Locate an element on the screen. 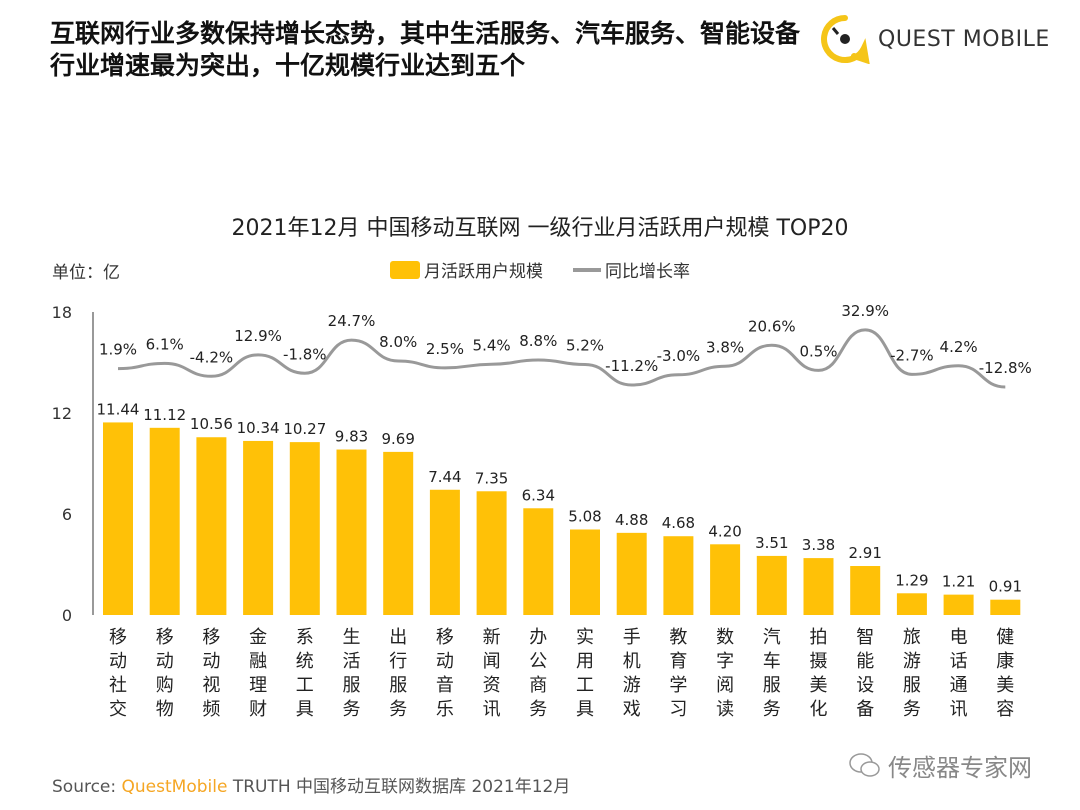  x-category-label: 学 is located at coordinates (678, 685).